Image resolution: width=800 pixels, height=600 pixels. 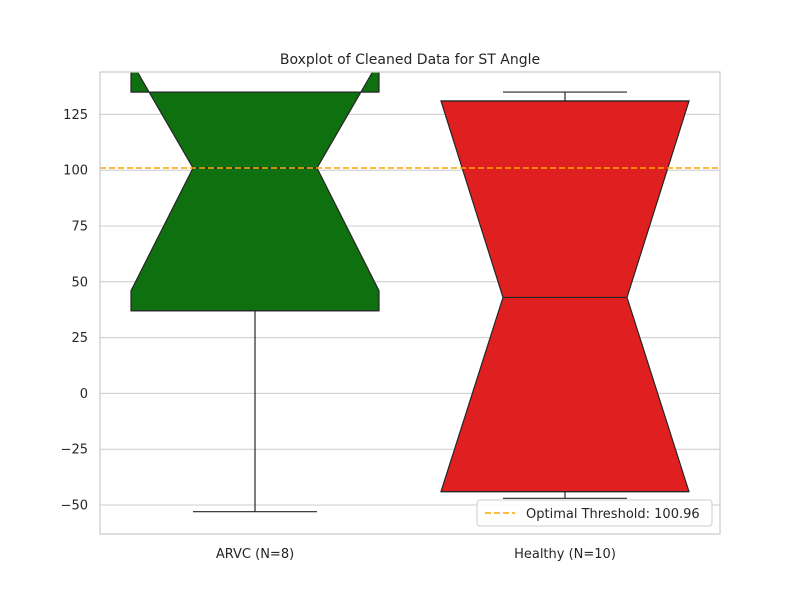 What do you see at coordinates (416, 554) in the screenshot?
I see `x-axis-ticks: ARVC (N=8) Healthy (N=10)` at bounding box center [416, 554].